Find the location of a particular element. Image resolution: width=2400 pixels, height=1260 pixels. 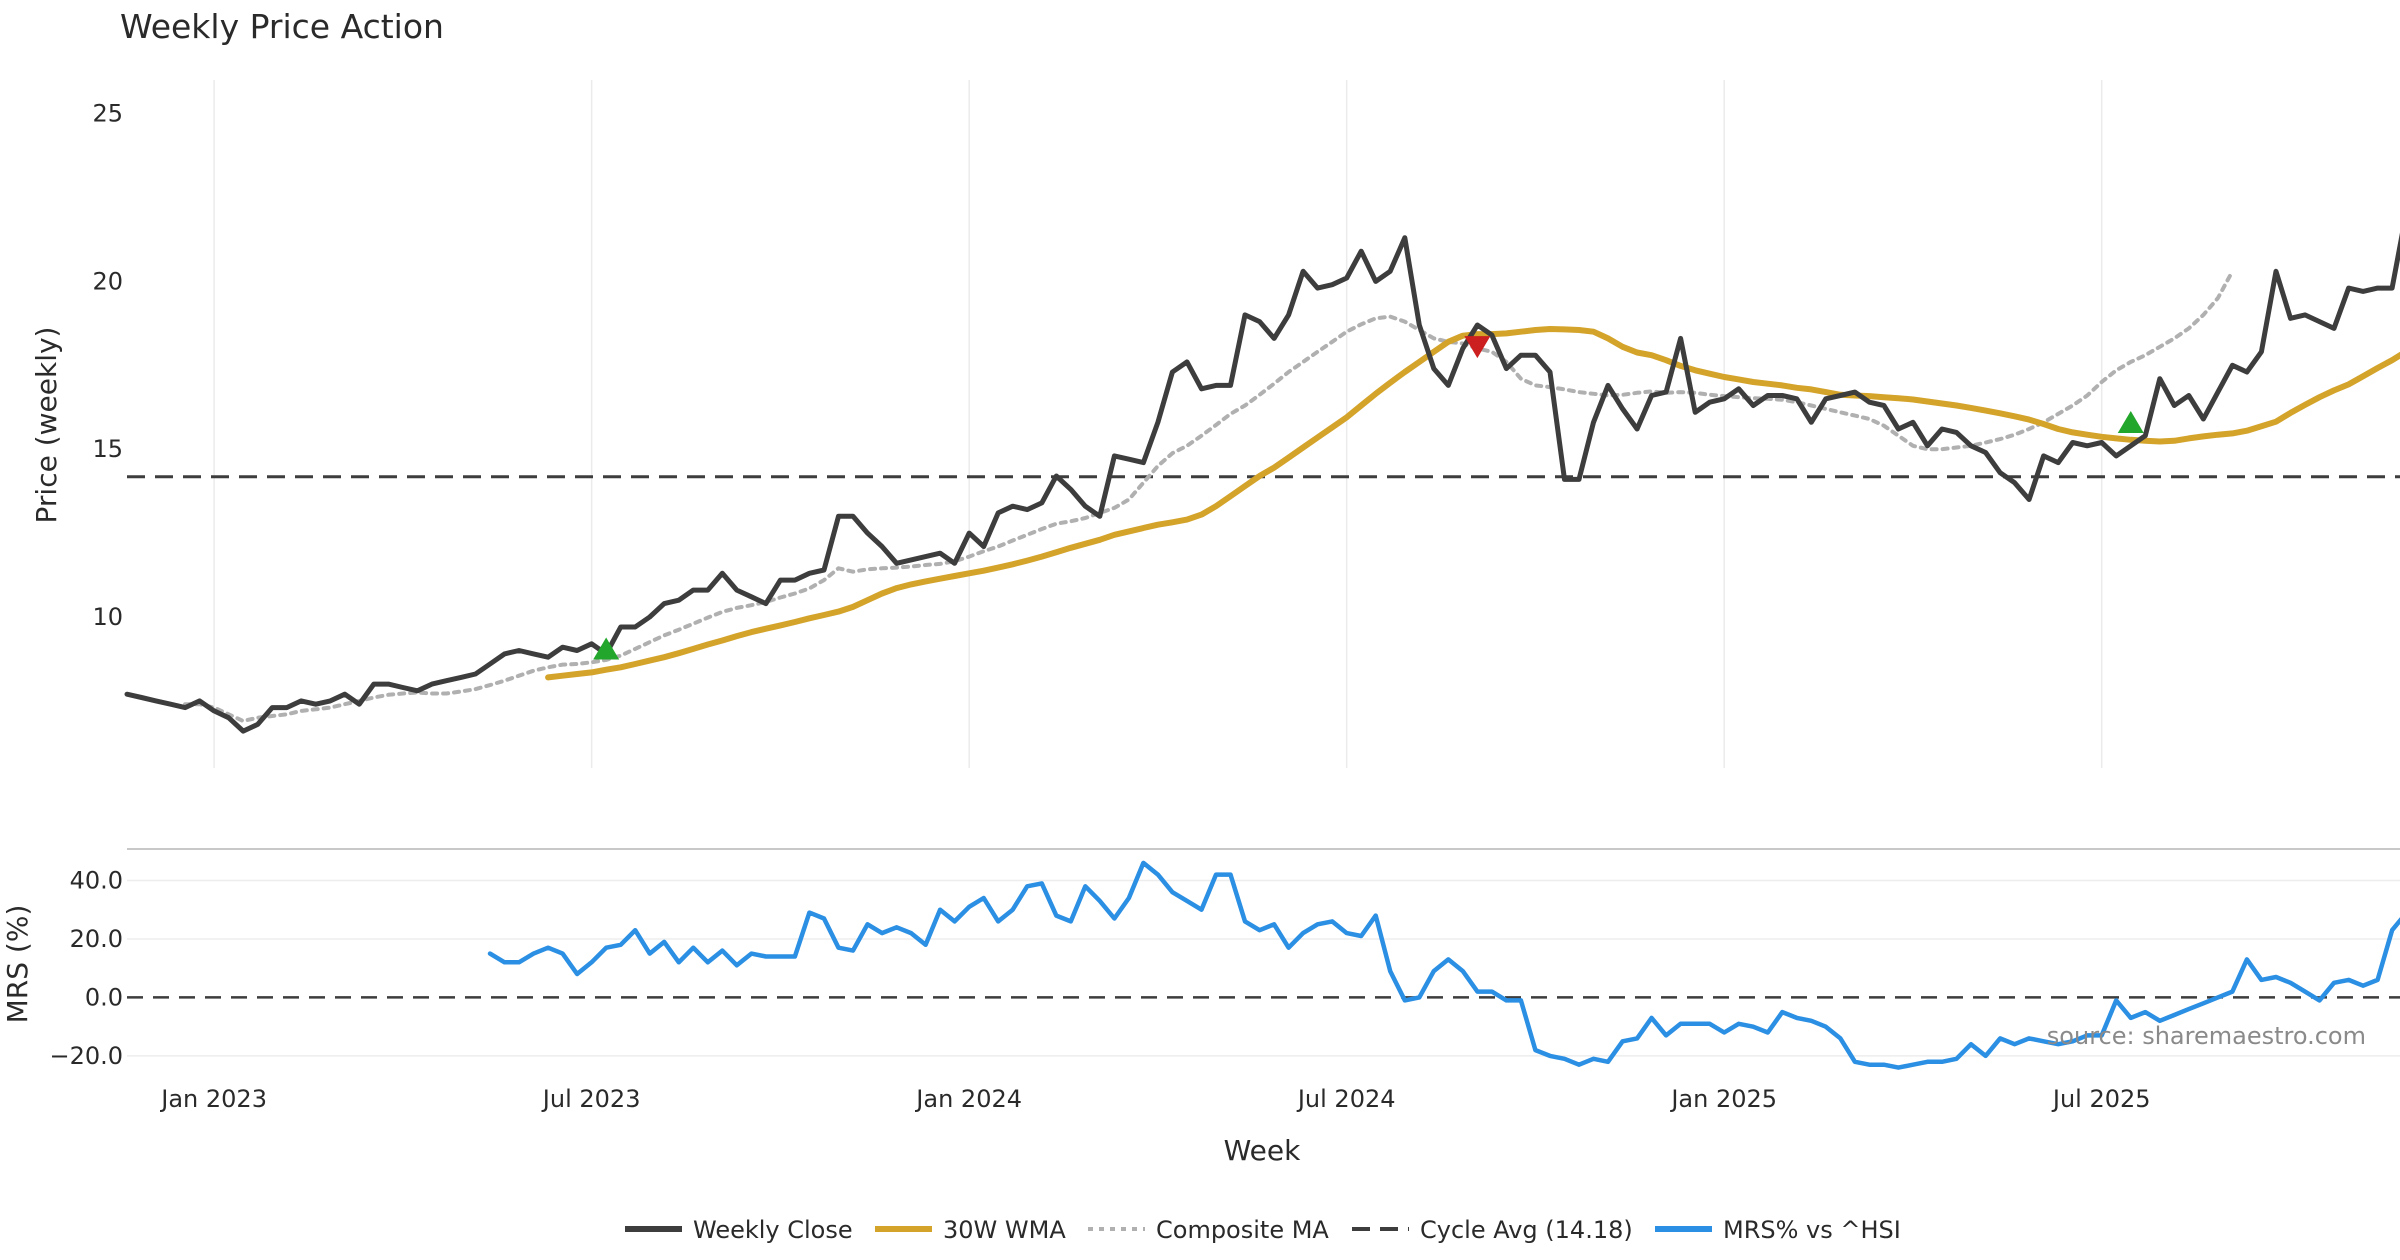

mrs-y-tick-label: −20.0 is located at coordinates (86, 1056).